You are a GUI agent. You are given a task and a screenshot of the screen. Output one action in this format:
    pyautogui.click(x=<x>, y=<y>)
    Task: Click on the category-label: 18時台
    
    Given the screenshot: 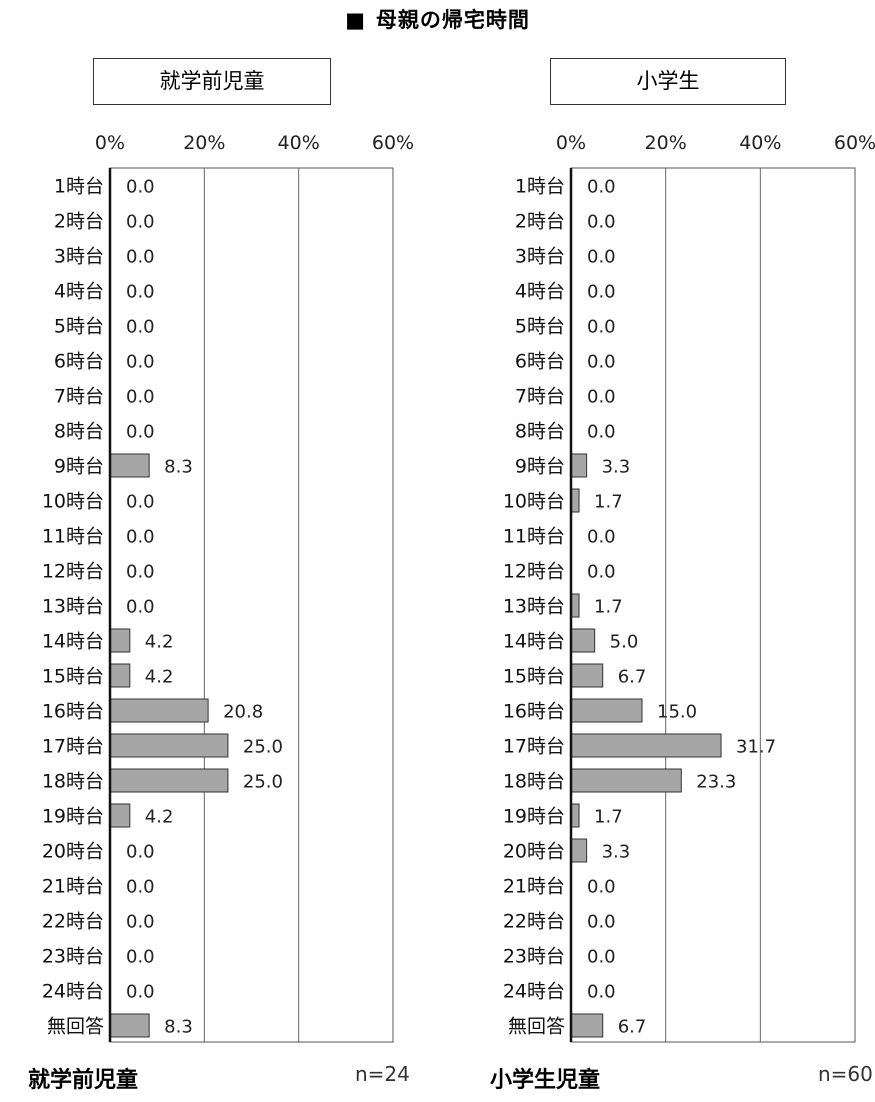 What is the action you would take?
    pyautogui.click(x=534, y=782)
    